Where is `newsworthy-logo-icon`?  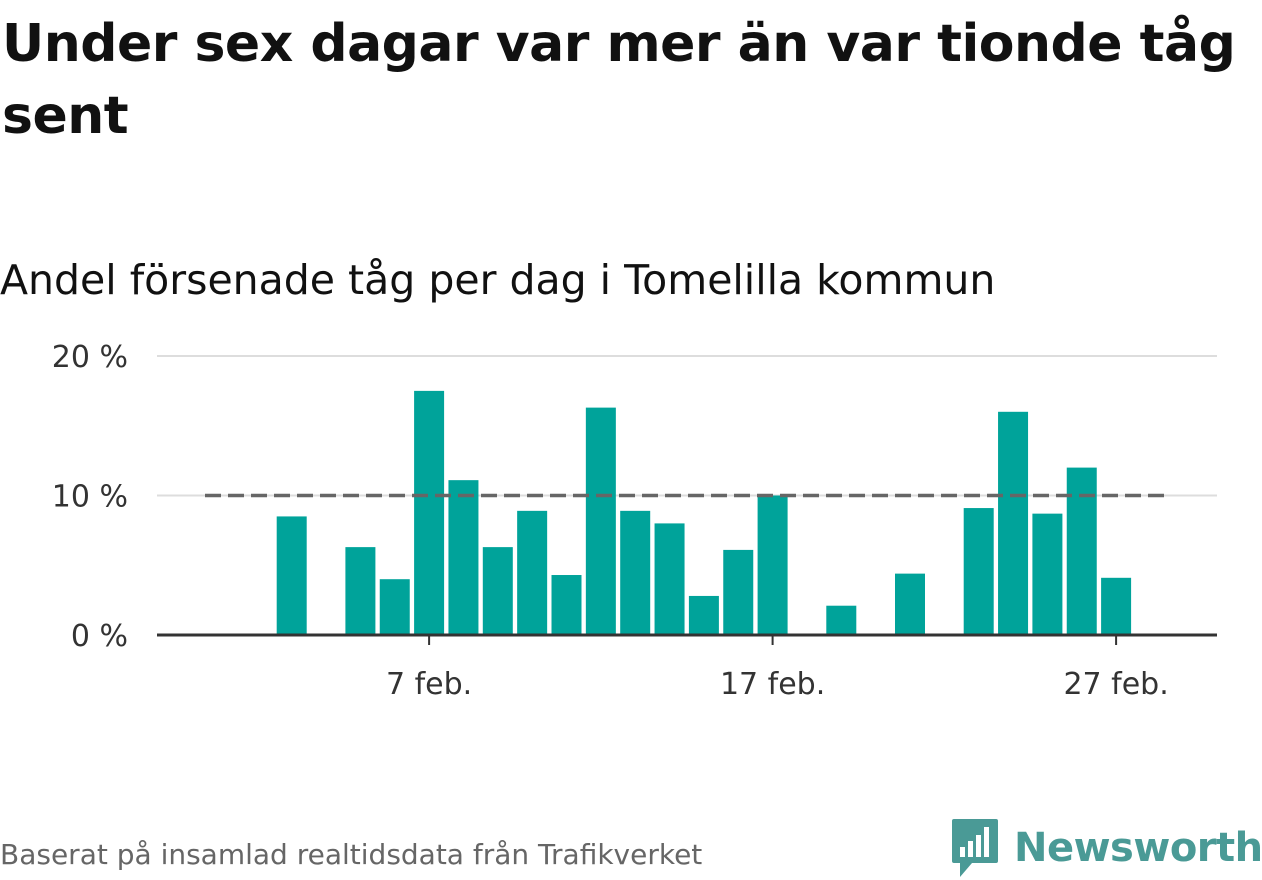 newsworthy-logo-icon is located at coordinates (975, 848).